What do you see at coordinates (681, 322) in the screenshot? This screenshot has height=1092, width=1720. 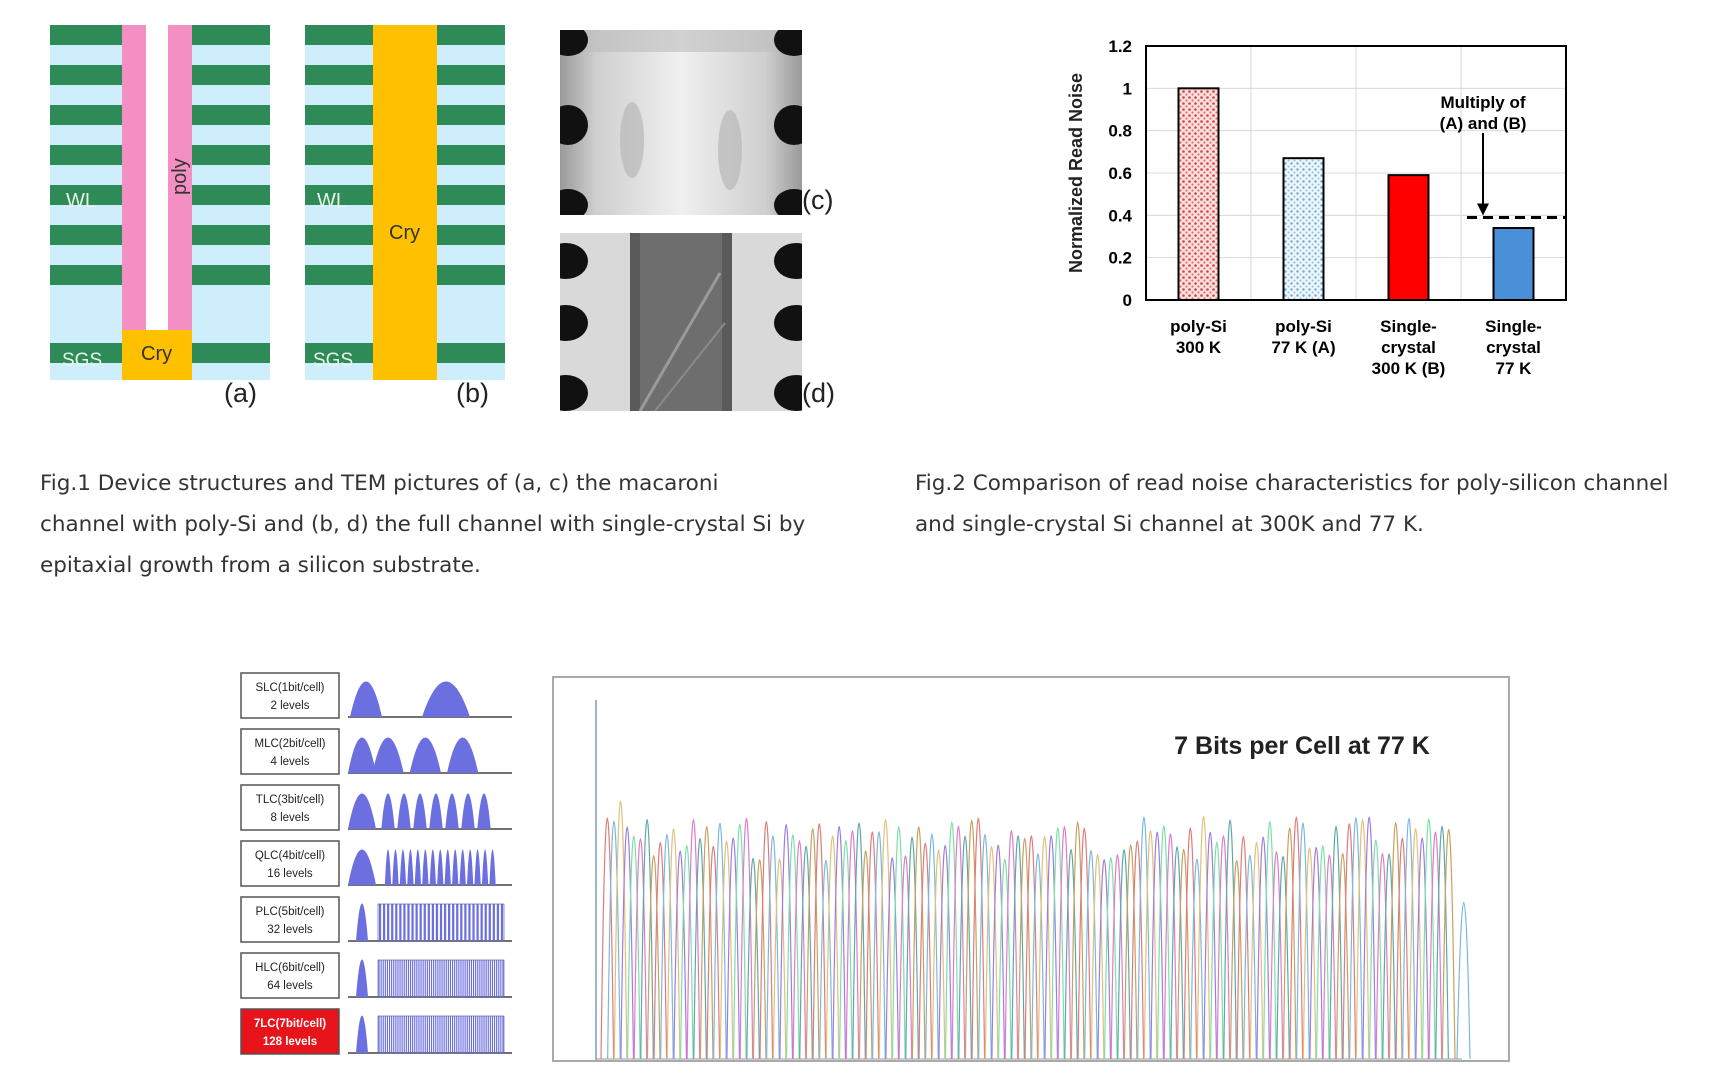 I see `tem-image-d` at bounding box center [681, 322].